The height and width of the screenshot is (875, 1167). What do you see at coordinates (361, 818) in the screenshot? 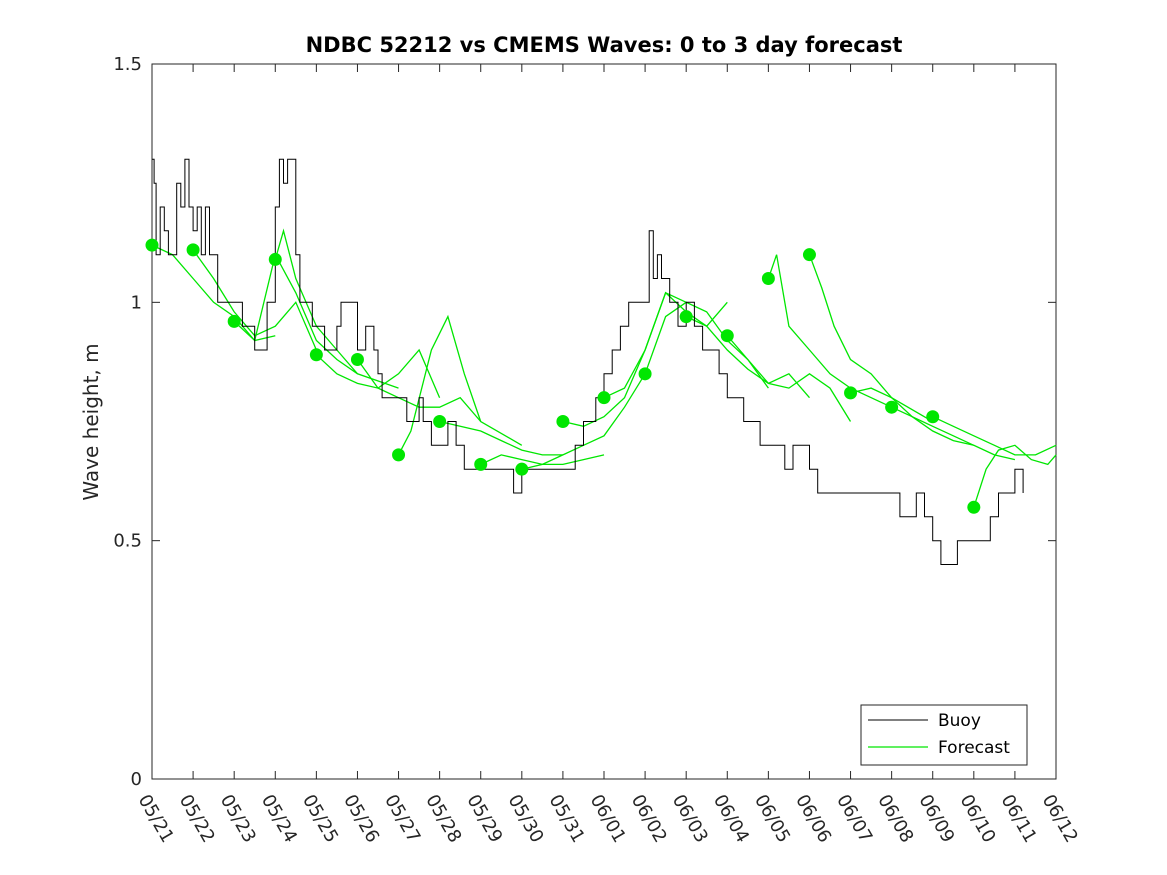
I see `x-tick-label: 05/26` at bounding box center [361, 818].